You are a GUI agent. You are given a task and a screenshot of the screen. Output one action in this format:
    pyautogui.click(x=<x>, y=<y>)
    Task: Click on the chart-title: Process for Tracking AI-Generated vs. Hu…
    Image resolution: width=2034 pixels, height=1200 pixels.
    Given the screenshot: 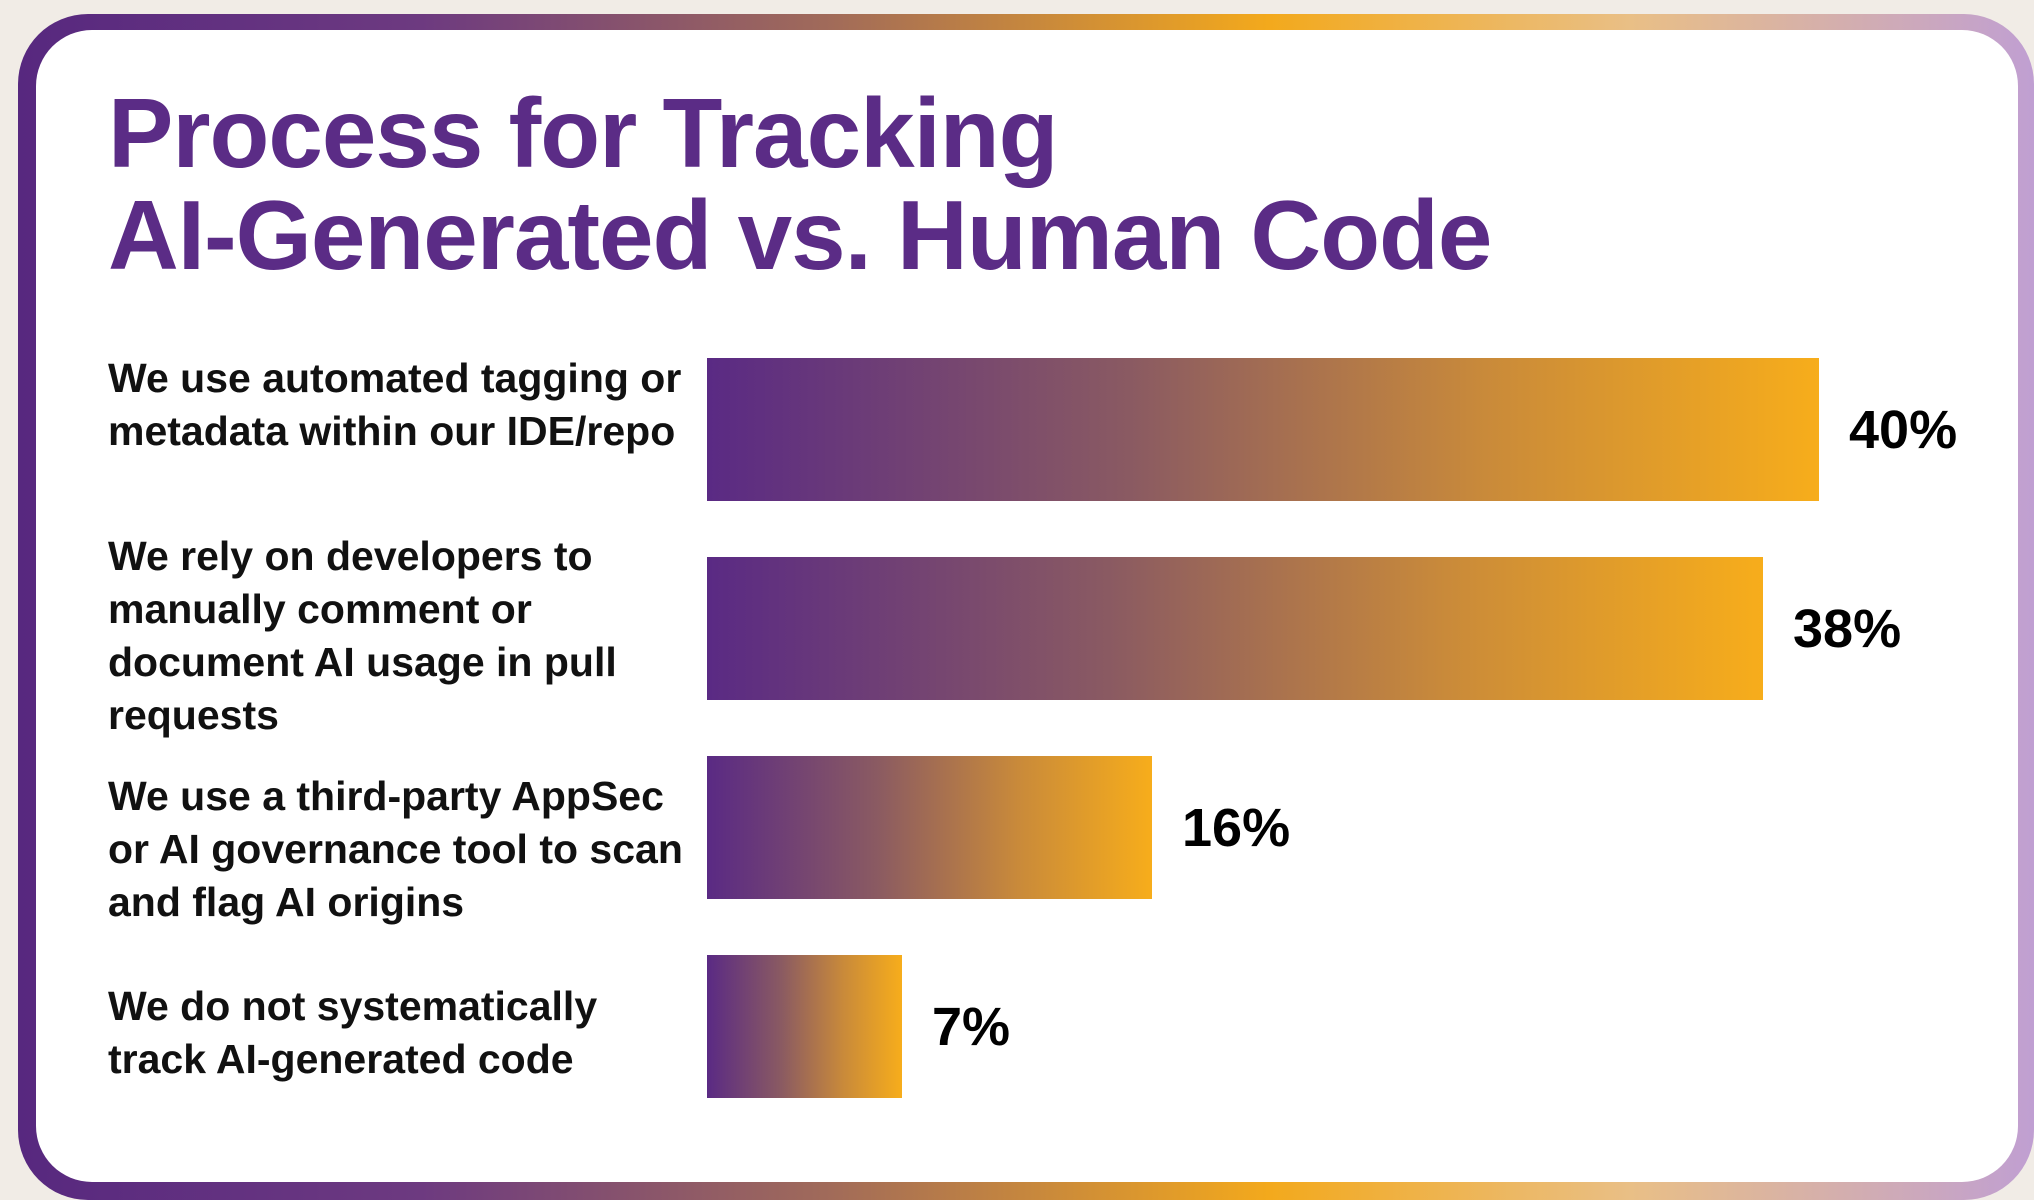 What is the action you would take?
    pyautogui.click(x=800, y=184)
    